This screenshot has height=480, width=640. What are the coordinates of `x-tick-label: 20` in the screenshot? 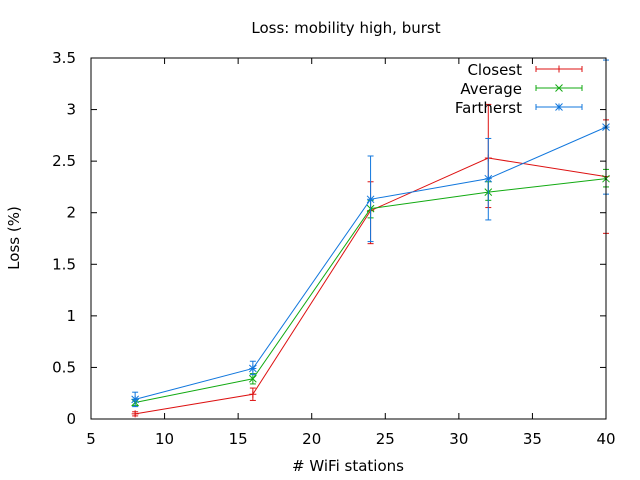 It's located at (311, 439).